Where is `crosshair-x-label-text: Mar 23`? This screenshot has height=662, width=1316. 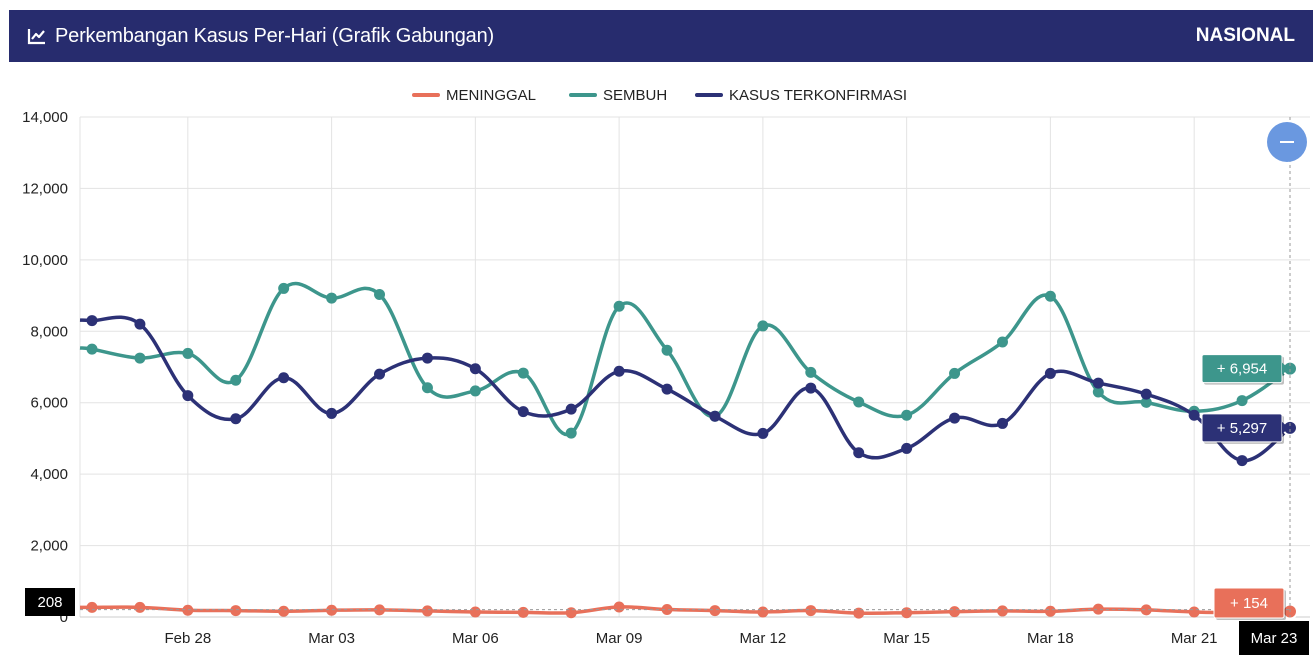
crosshair-x-label-text: Mar 23 is located at coordinates (1274, 638).